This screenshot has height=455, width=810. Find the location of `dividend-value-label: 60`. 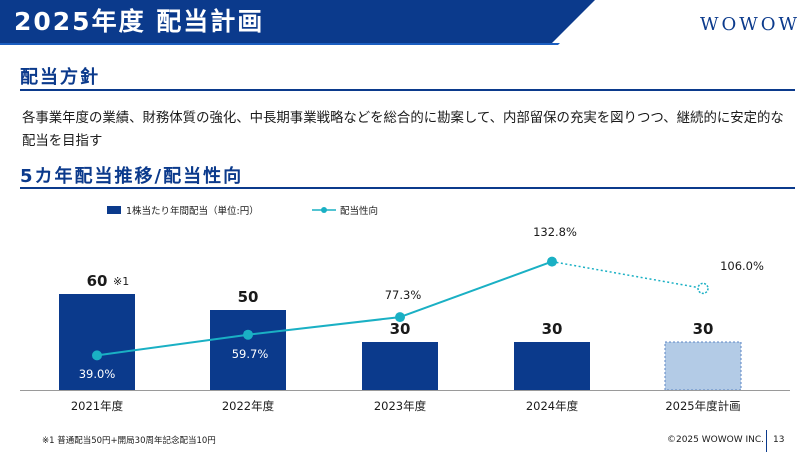

dividend-value-label: 60 is located at coordinates (97, 281).